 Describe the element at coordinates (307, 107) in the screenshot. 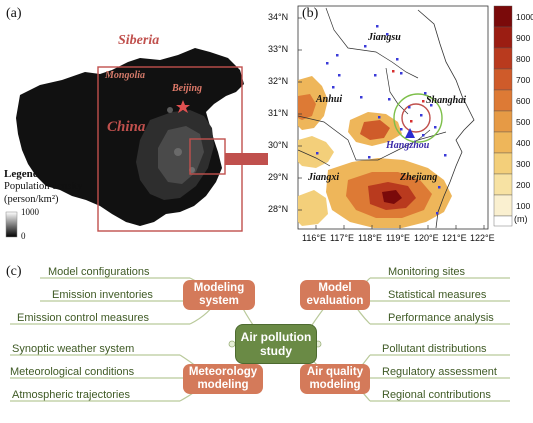

I see `terrain-anhui-core` at that location.